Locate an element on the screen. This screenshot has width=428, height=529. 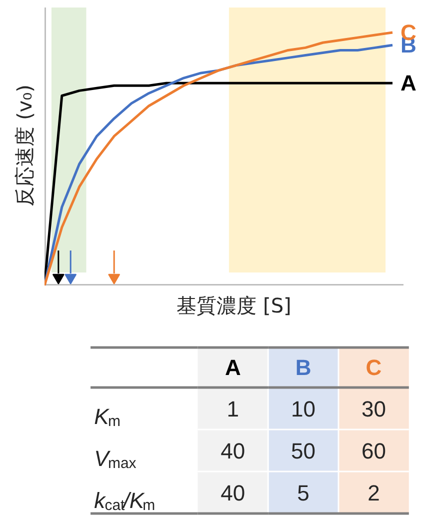
x-tick-label: C is located at coordinates (374, 367).